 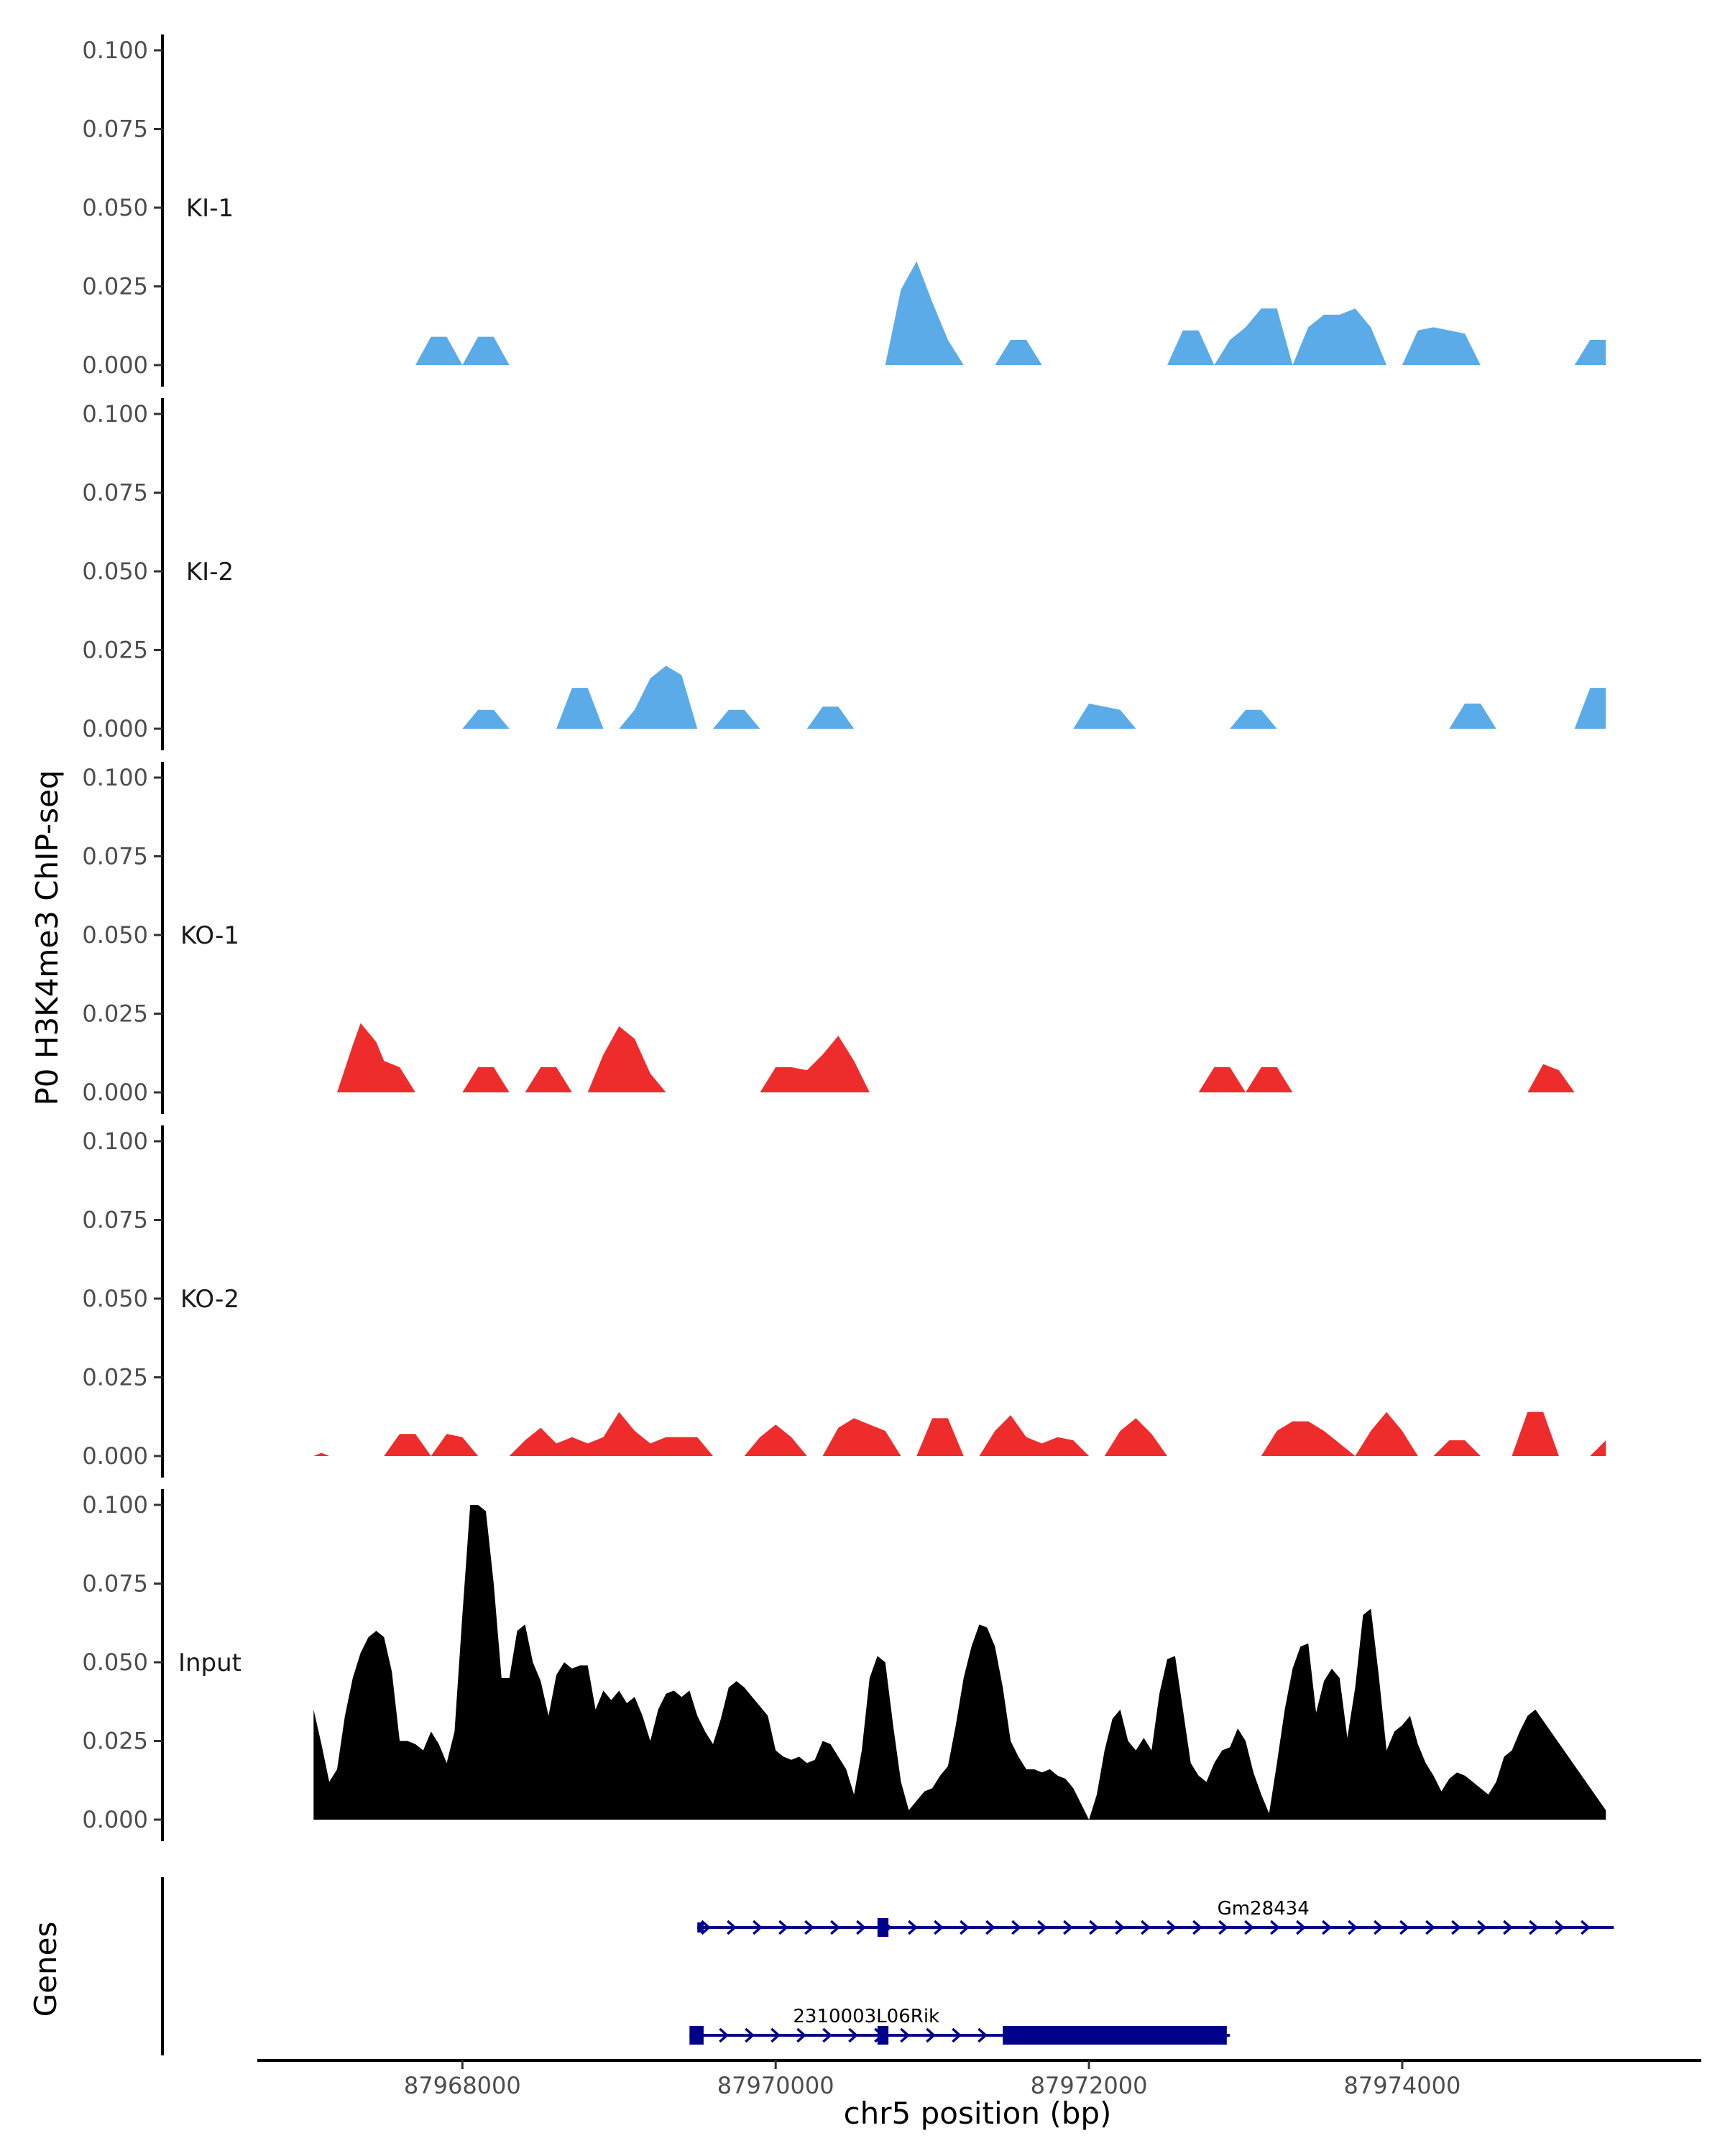 What do you see at coordinates (210, 1663) in the screenshot?
I see `track-label: Input` at bounding box center [210, 1663].